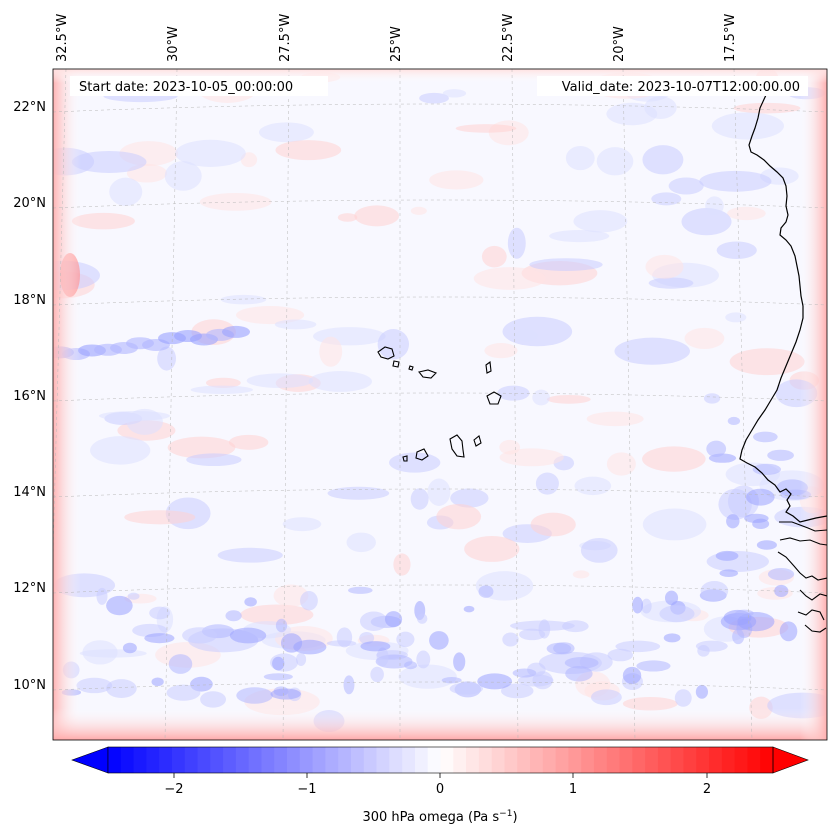  Describe the element at coordinates (440, 493) in the screenshot. I see `latitude-gridline` at that location.